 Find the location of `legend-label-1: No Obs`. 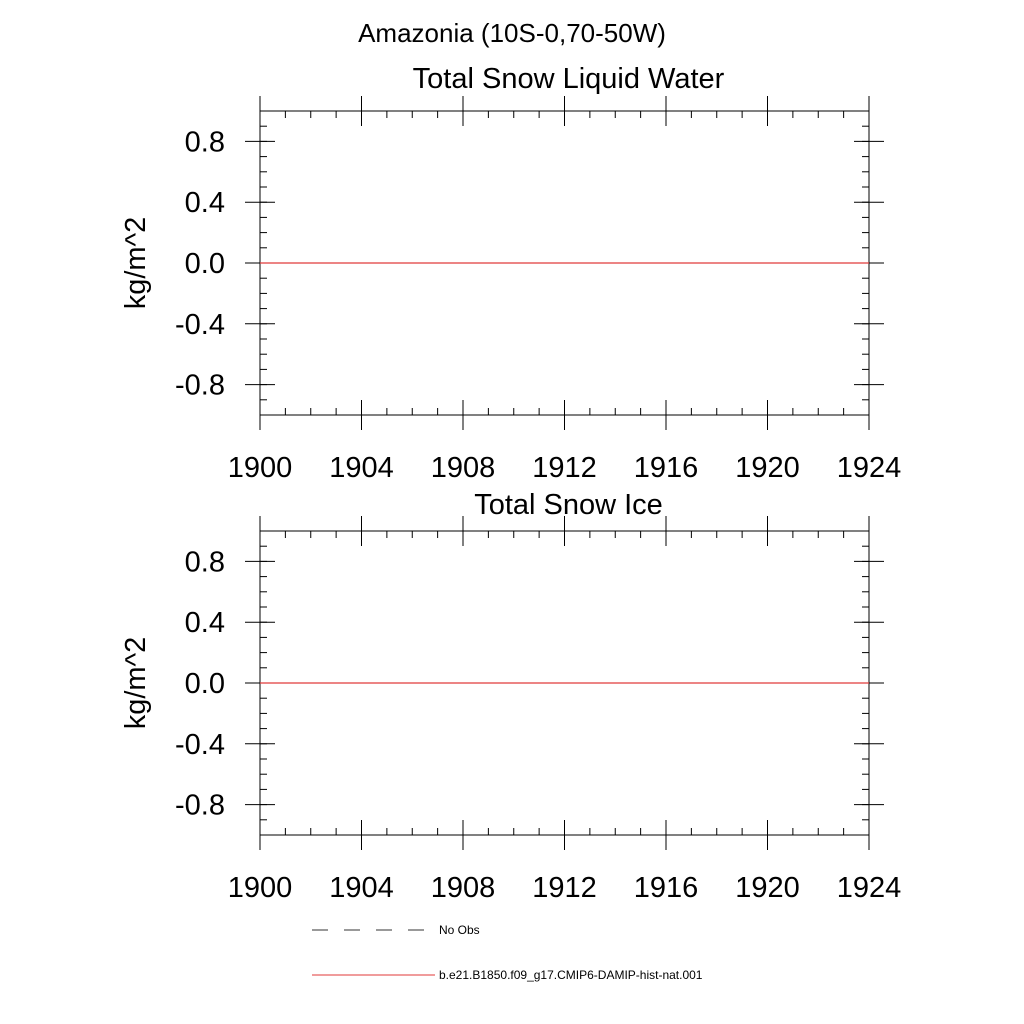

legend-label-1: No Obs is located at coordinates (459, 930).